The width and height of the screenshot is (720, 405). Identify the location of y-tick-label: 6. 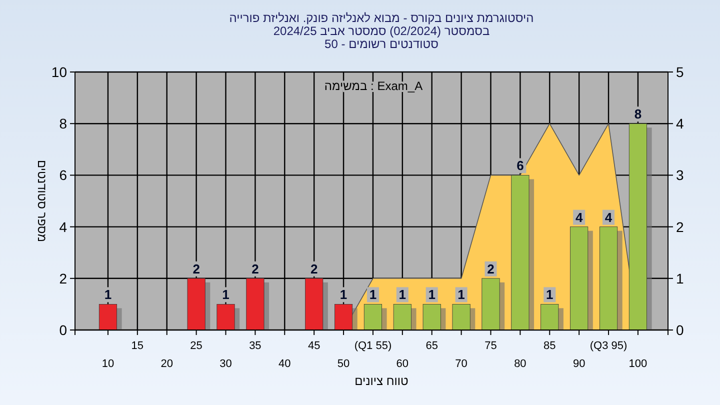
(63, 175).